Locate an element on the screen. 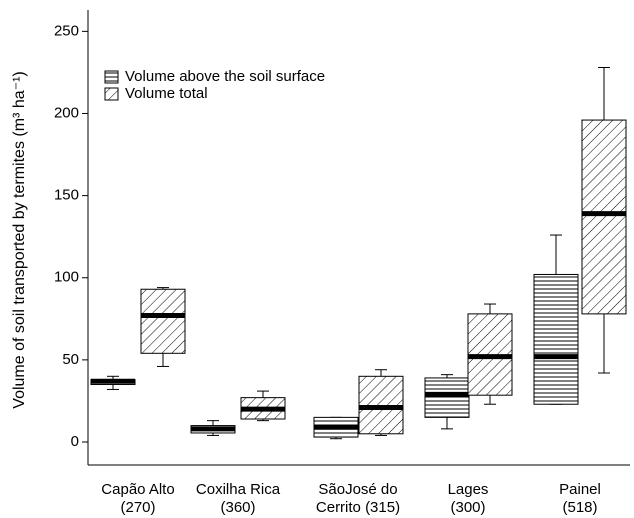 The width and height of the screenshot is (634, 518). legend-label: Volume above the soil surface is located at coordinates (225, 76).